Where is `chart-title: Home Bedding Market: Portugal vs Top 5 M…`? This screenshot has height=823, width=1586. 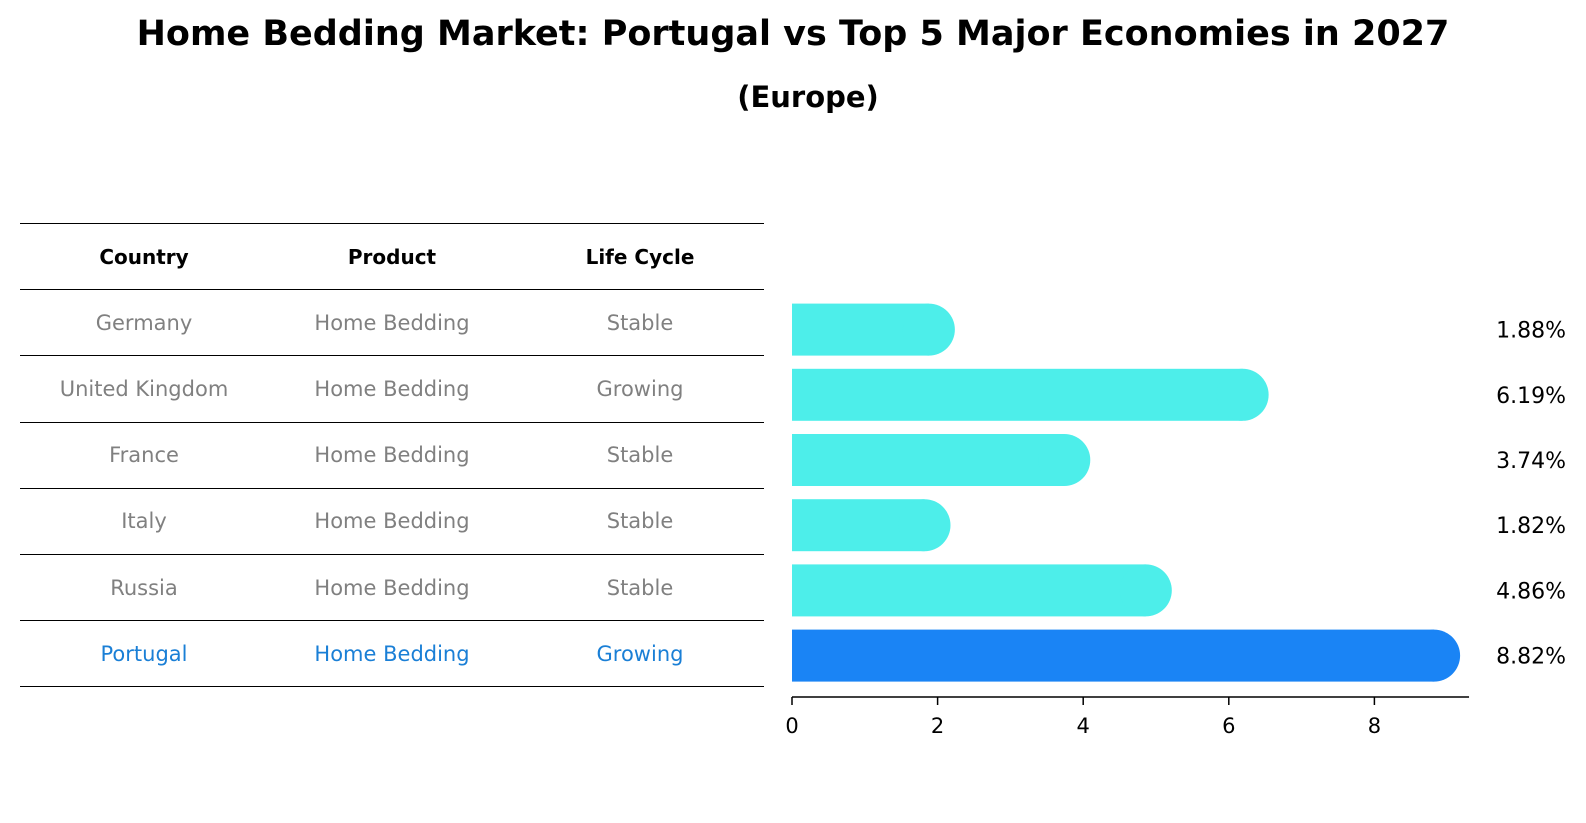 chart-title: Home Bedding Market: Portugal vs Top 5 M… is located at coordinates (793, 34).